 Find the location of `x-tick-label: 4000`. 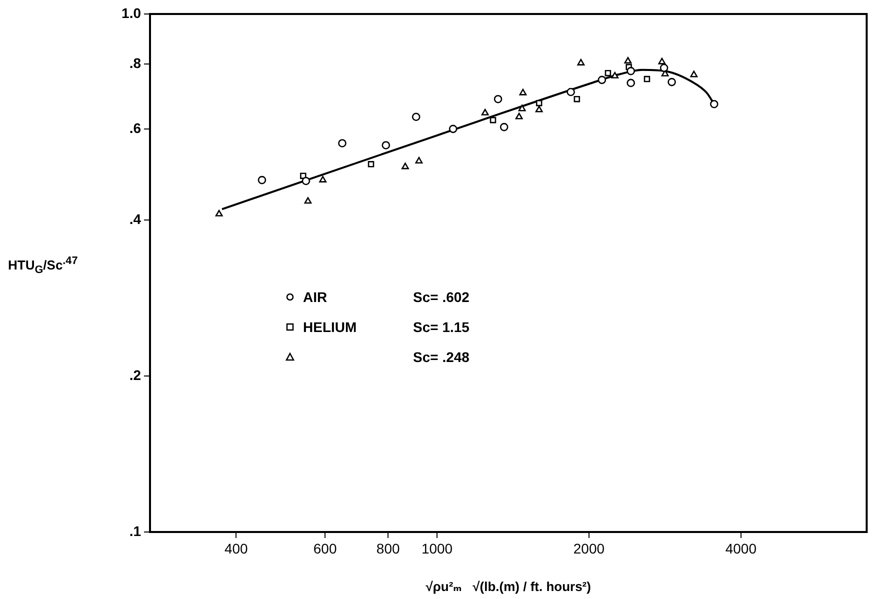

x-tick-label: 4000 is located at coordinates (741, 548).